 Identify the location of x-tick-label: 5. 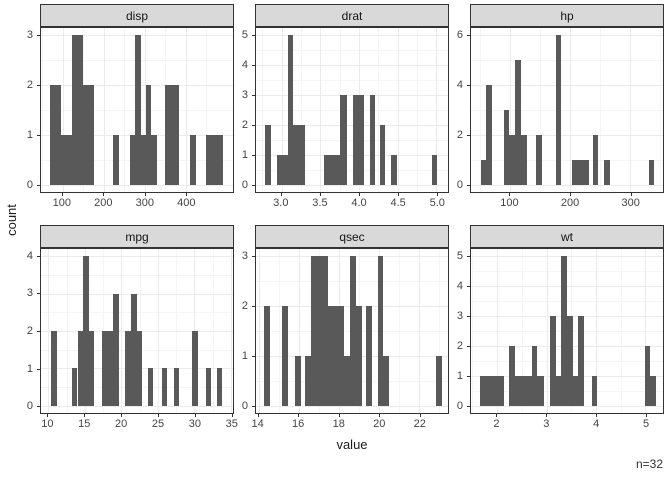
(646, 424).